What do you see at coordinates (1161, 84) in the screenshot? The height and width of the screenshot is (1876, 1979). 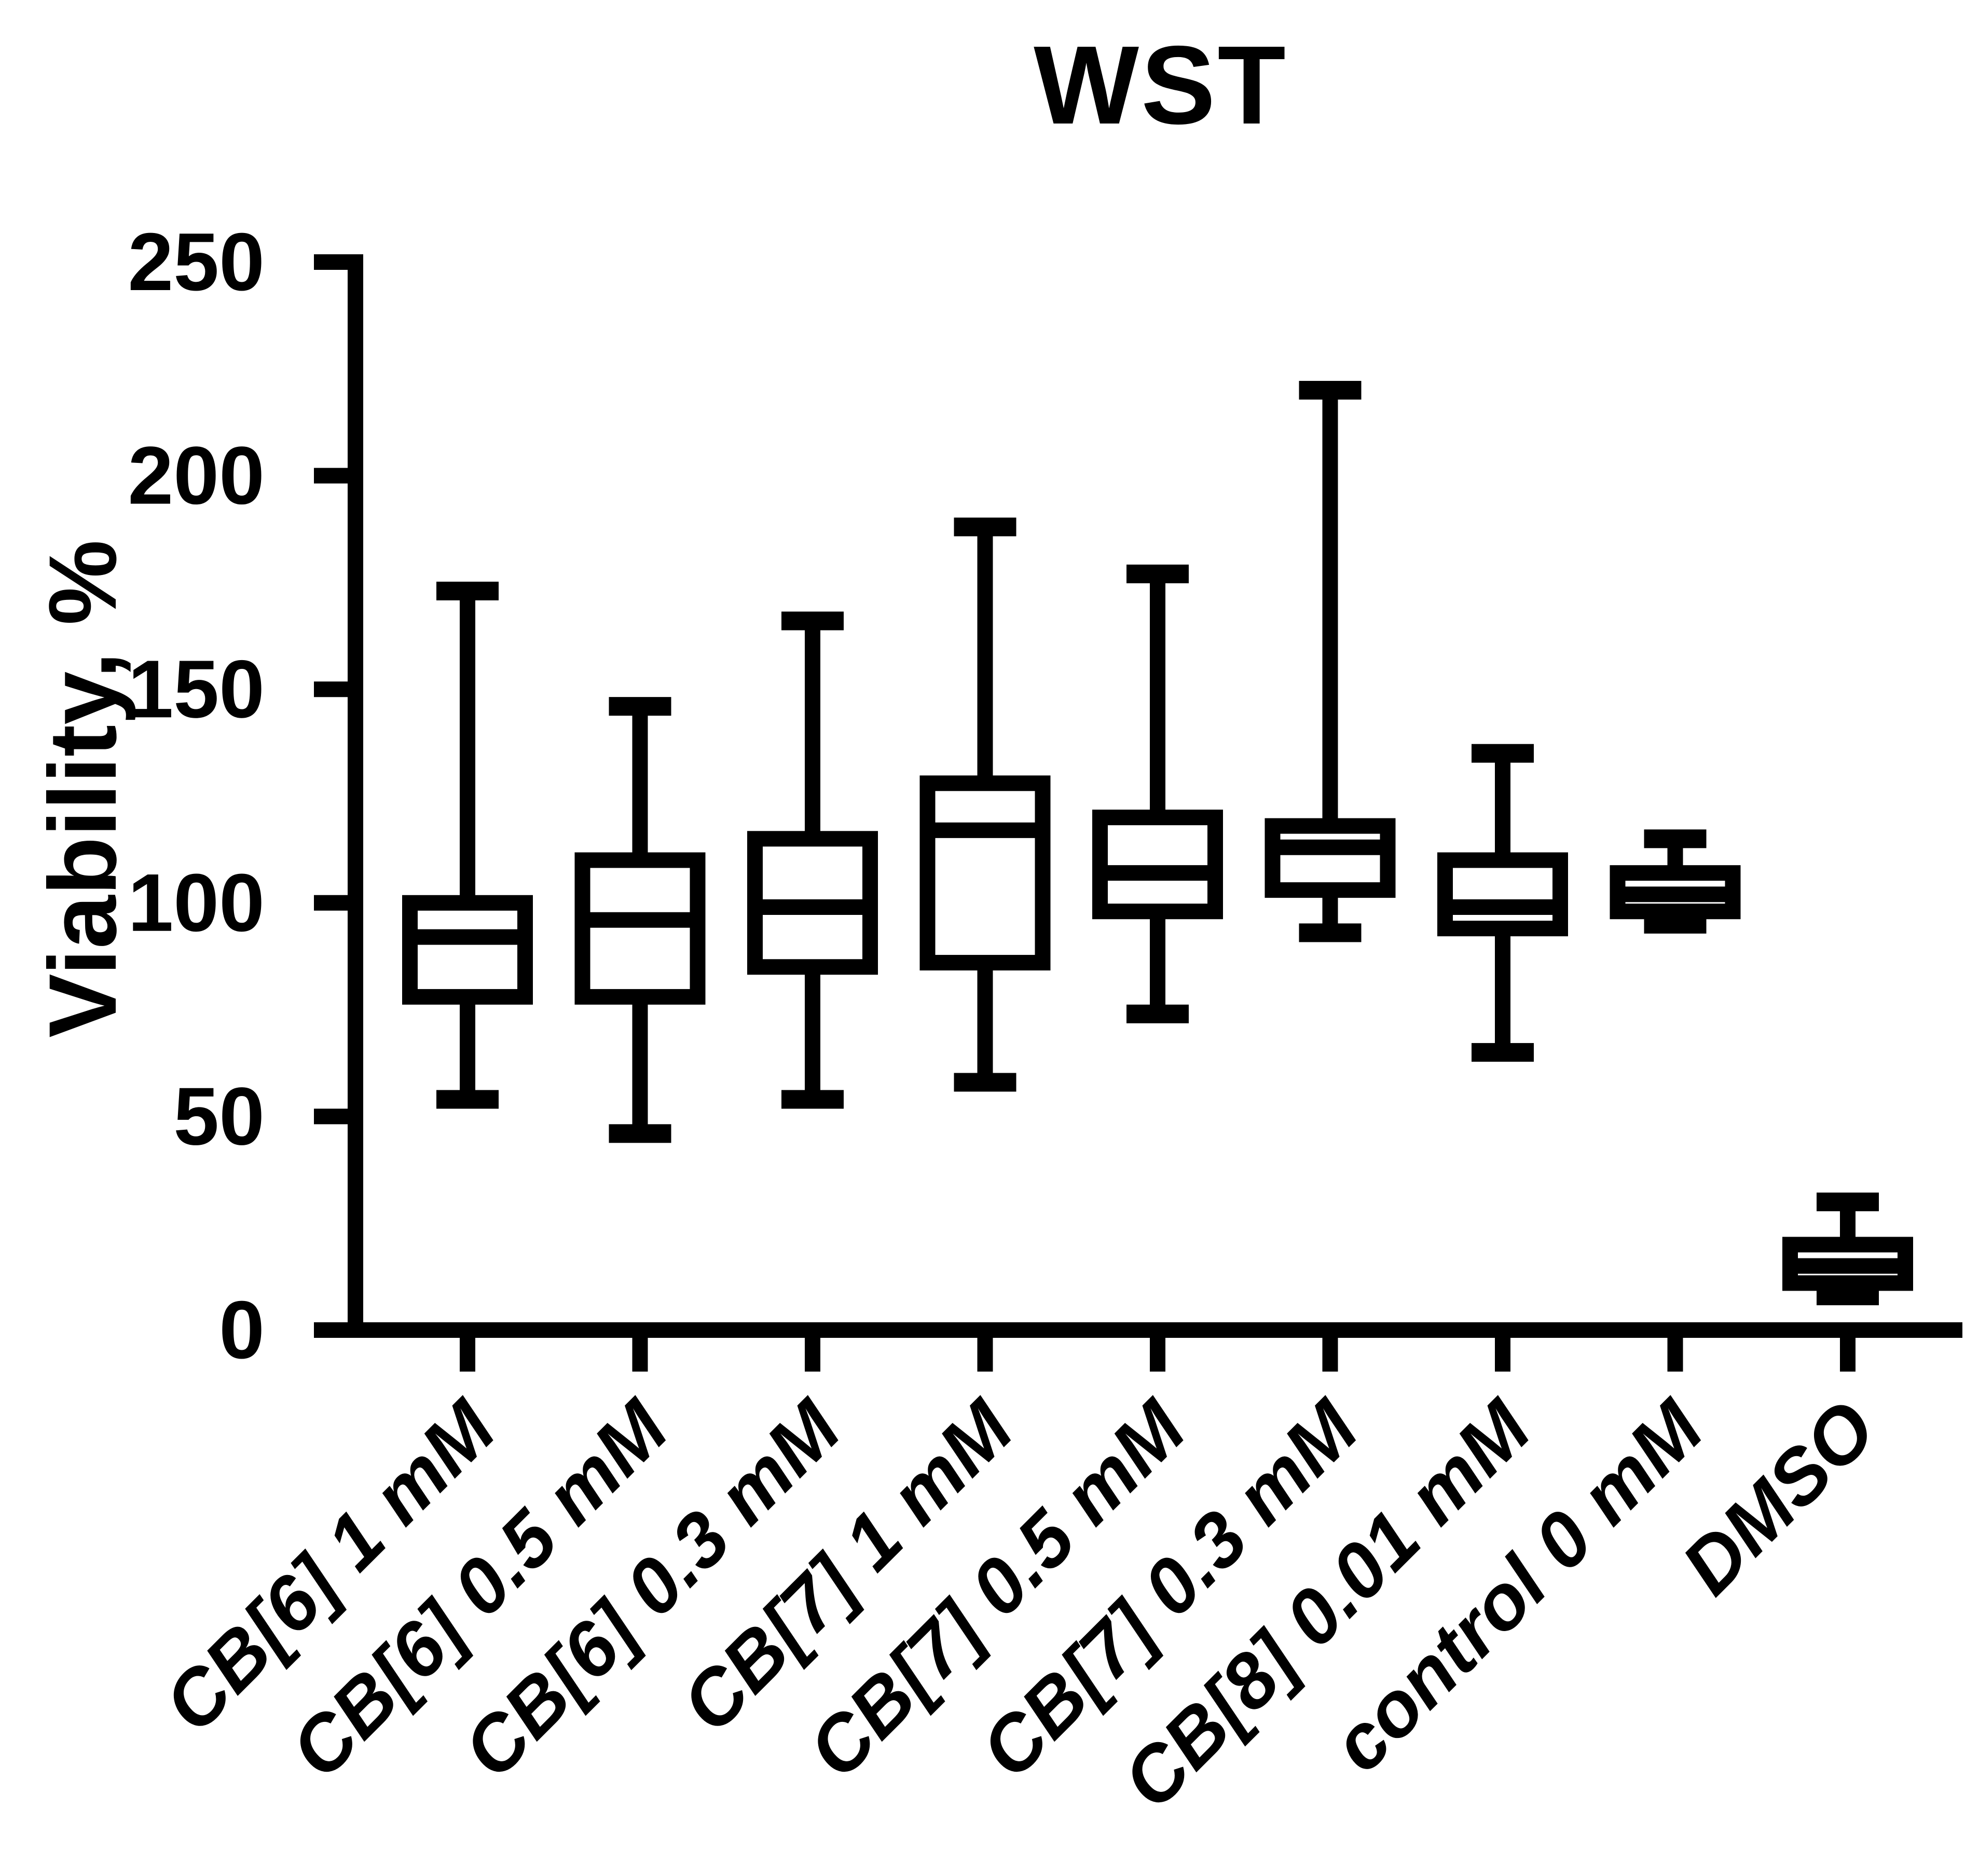 I see `chart-title: WST` at bounding box center [1161, 84].